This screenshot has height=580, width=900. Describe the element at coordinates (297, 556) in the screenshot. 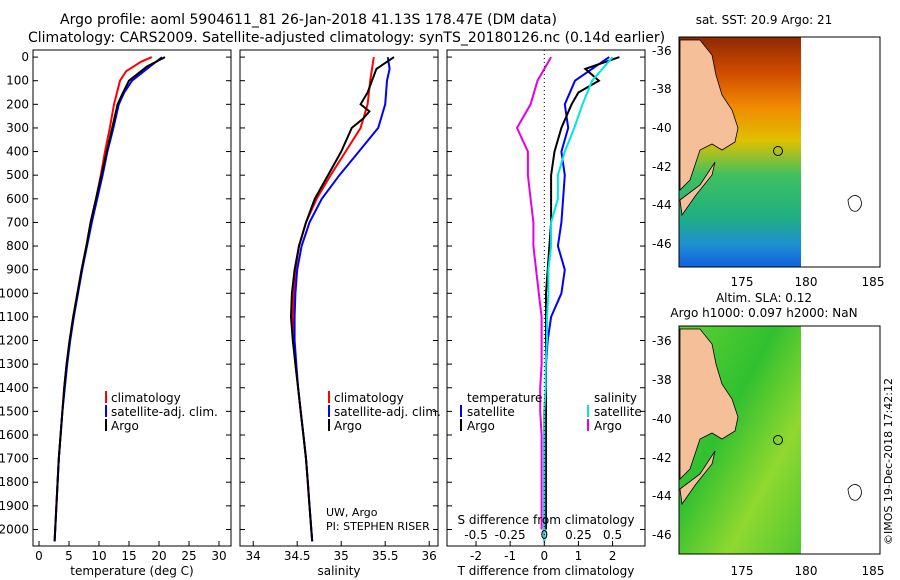

I see `x-tick-label: 34.5` at that location.